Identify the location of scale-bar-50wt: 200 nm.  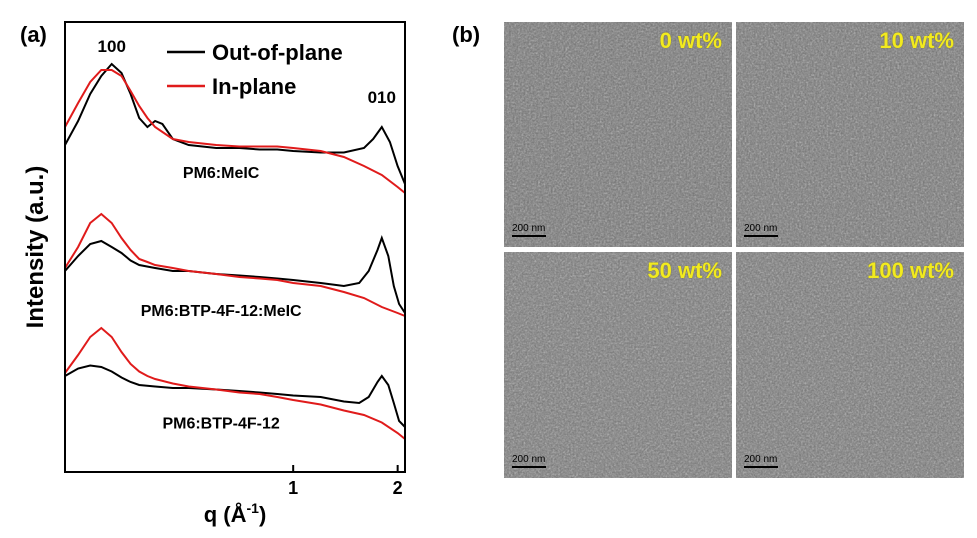
(530, 461).